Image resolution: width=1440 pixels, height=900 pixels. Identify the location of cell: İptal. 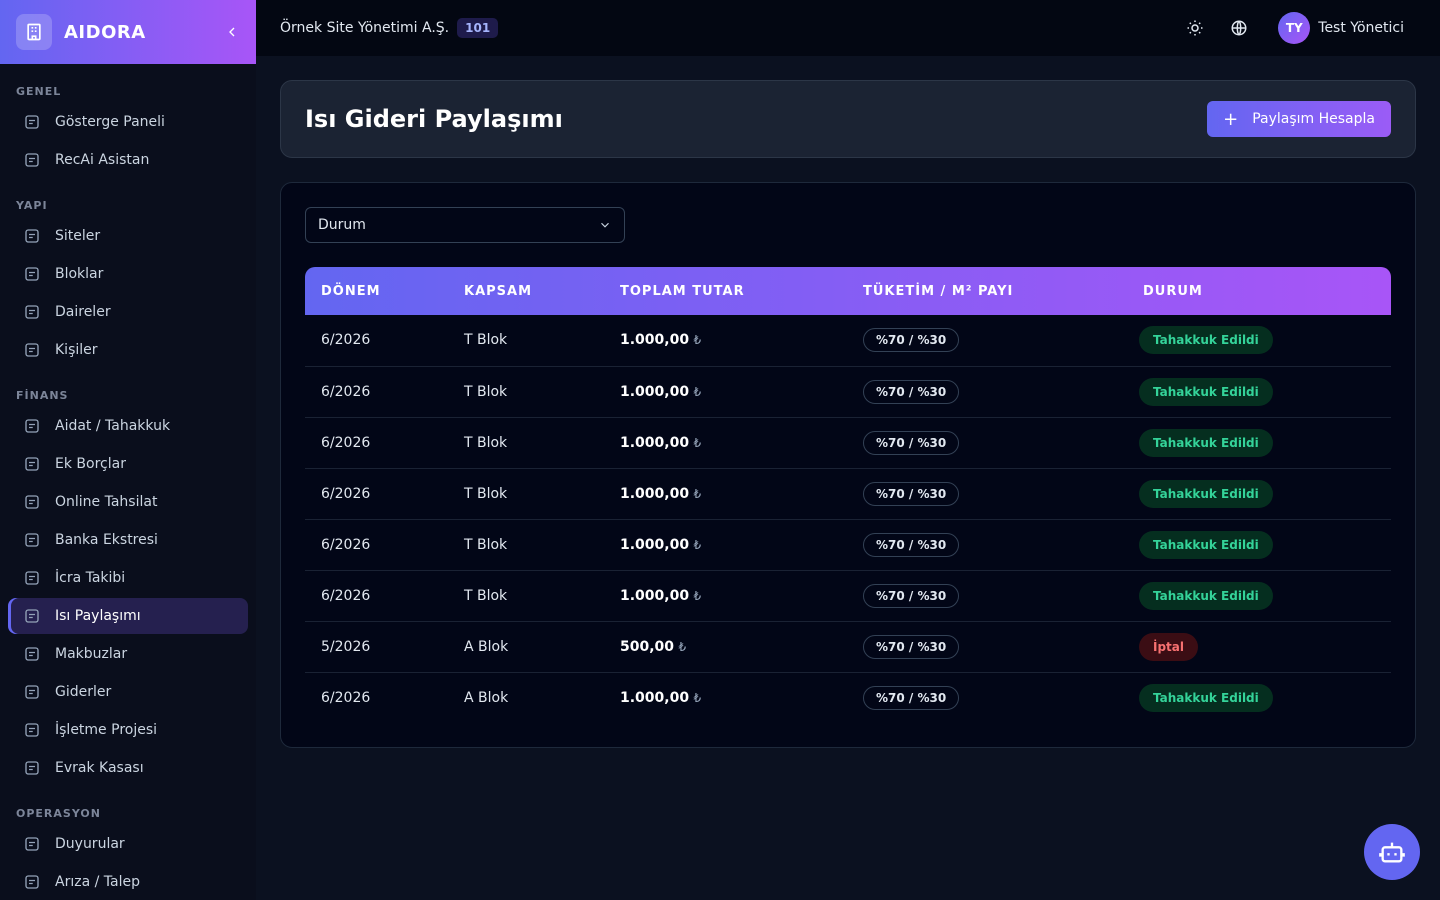
(1259, 647).